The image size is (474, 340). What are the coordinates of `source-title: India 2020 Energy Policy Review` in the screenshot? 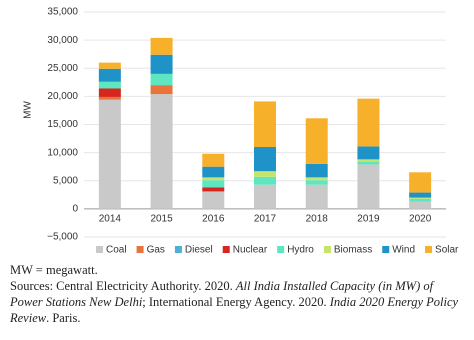 It's located at (234, 310).